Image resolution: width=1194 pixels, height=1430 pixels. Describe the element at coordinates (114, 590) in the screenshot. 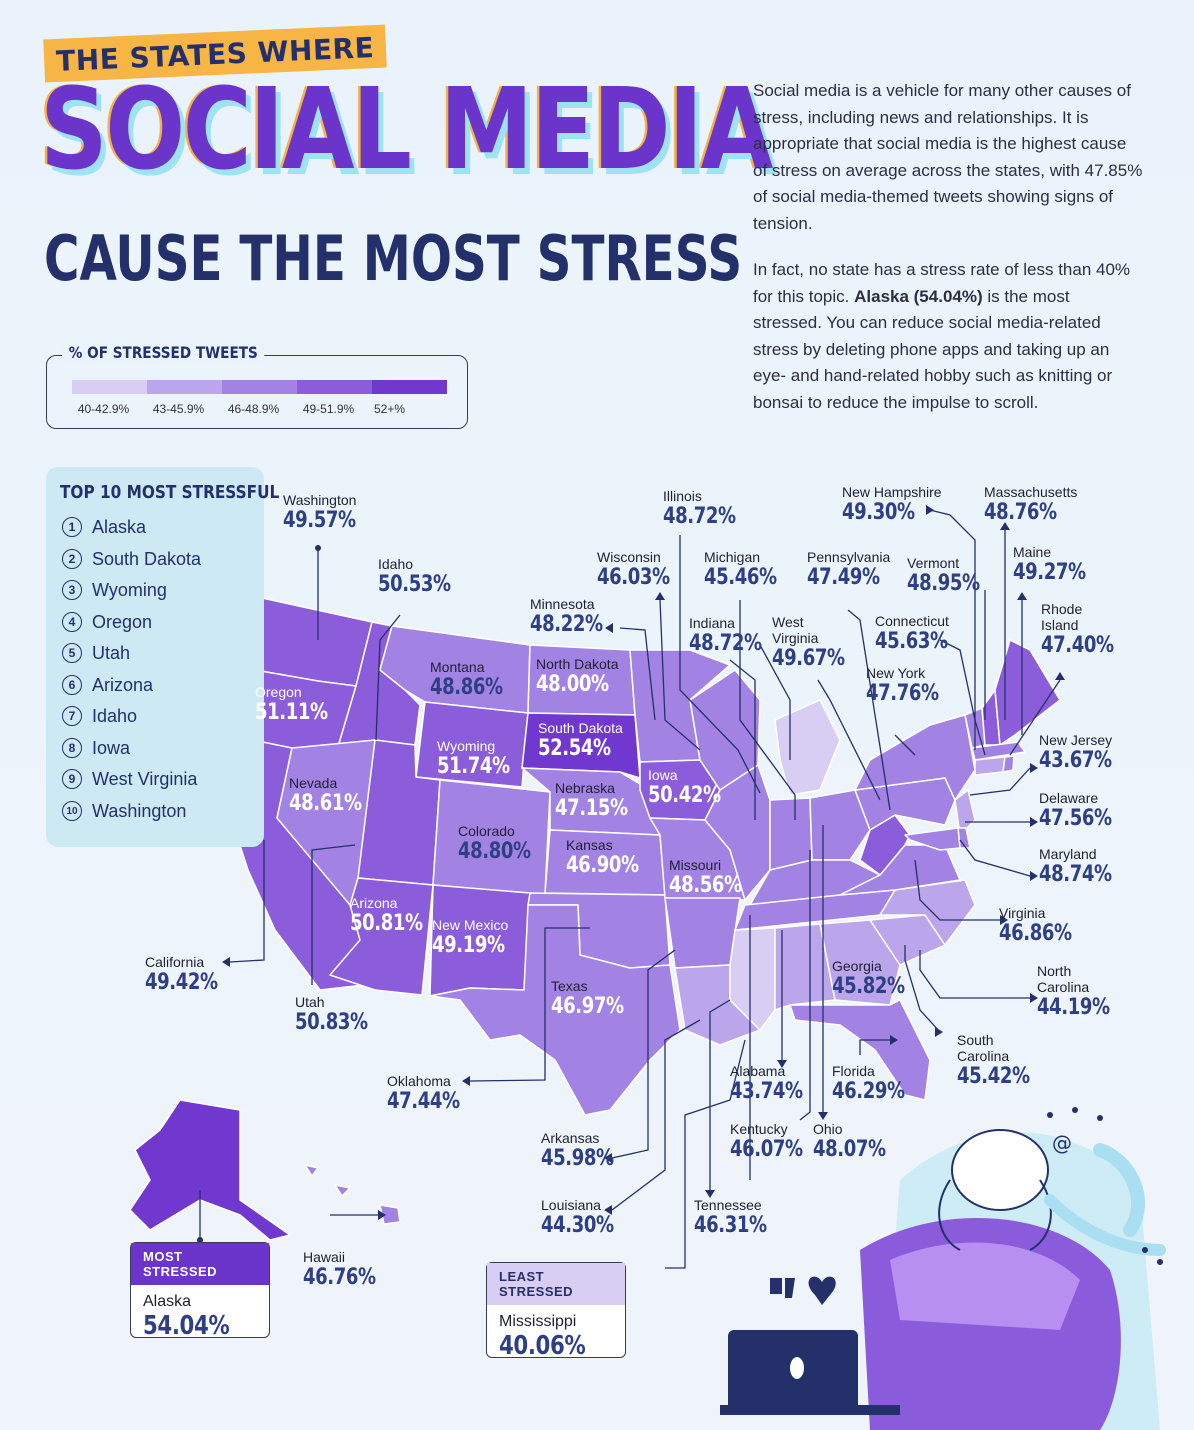

I see `top10-item-3: 3 Wyoming` at that location.